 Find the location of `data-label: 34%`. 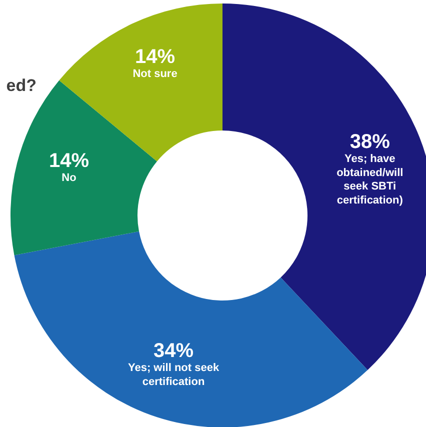

data-label: 34% is located at coordinates (174, 351).